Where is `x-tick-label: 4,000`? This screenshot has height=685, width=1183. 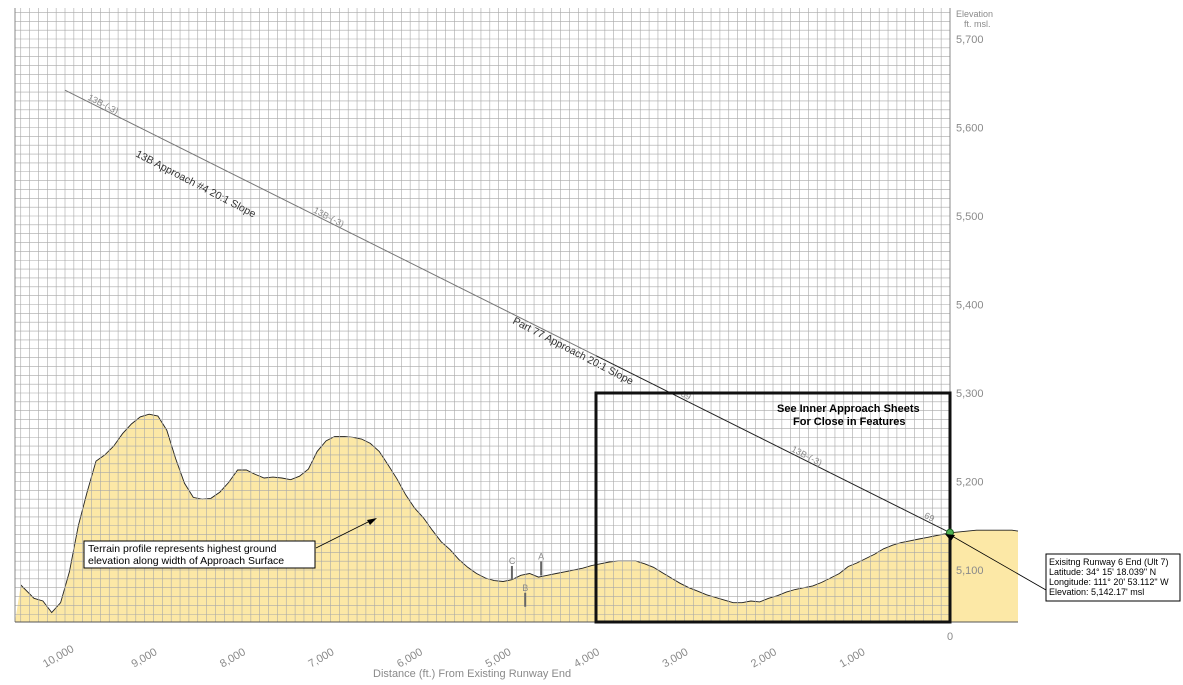 x-tick-label: 4,000 is located at coordinates (587, 658).